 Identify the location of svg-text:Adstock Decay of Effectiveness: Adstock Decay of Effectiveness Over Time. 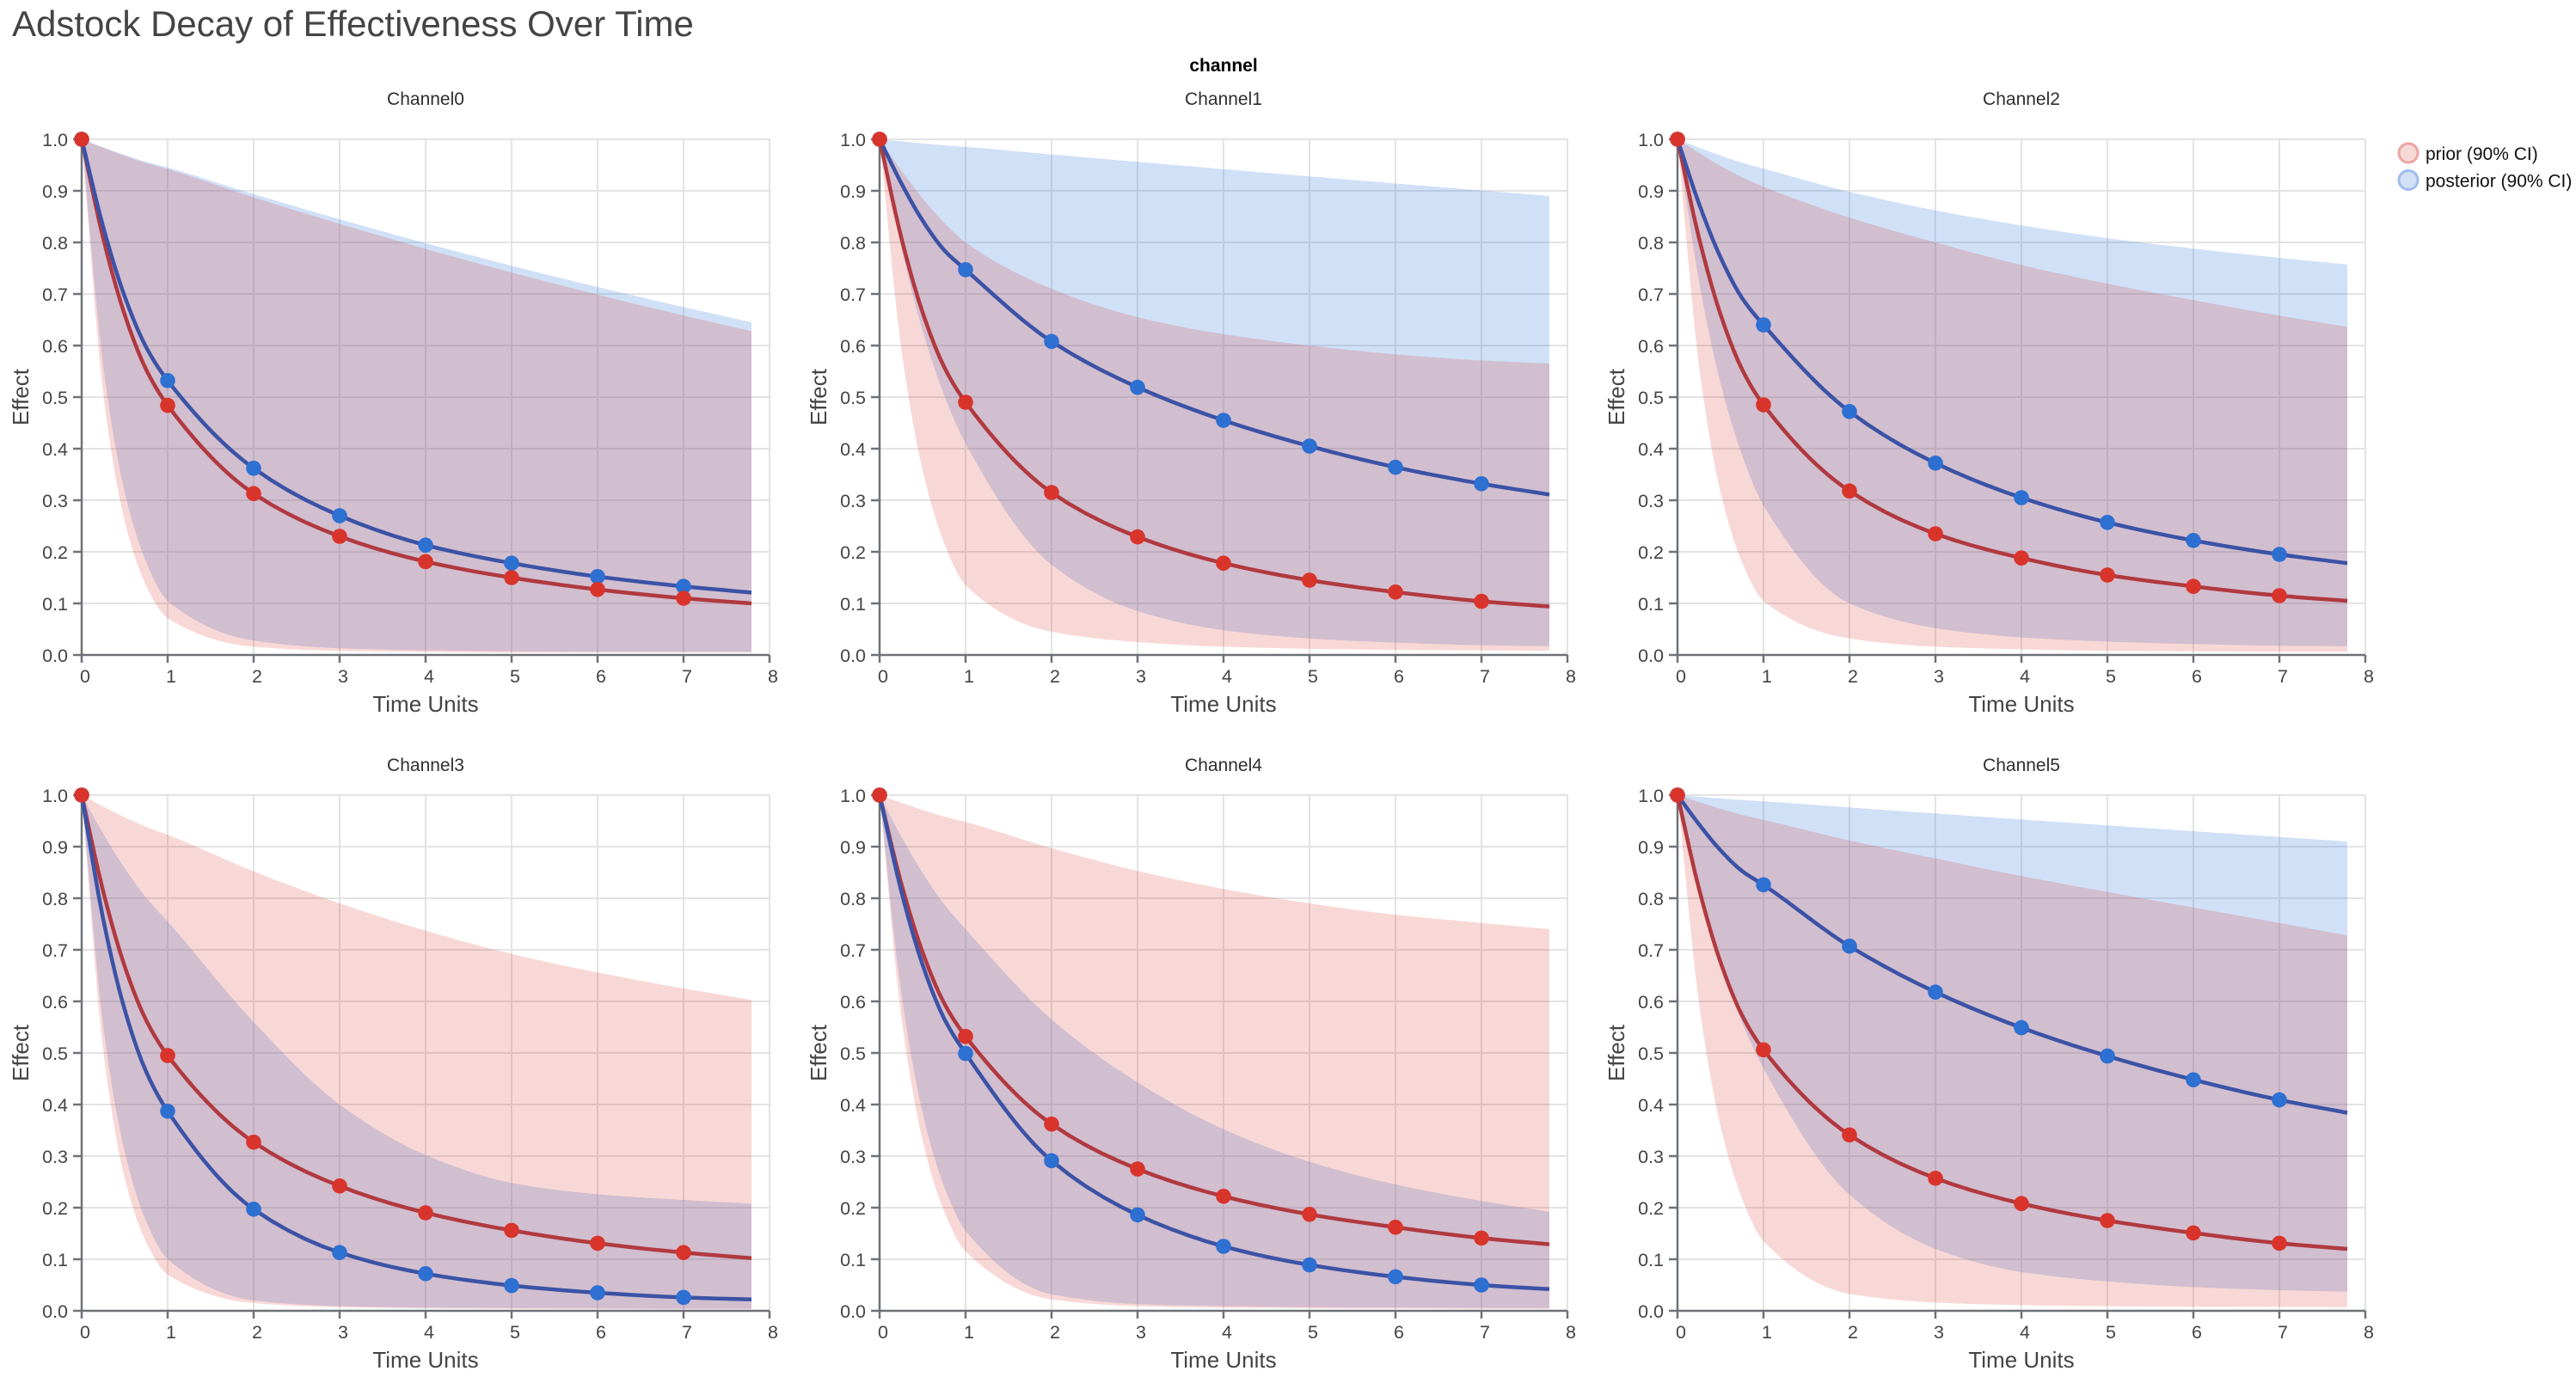
(353, 23).